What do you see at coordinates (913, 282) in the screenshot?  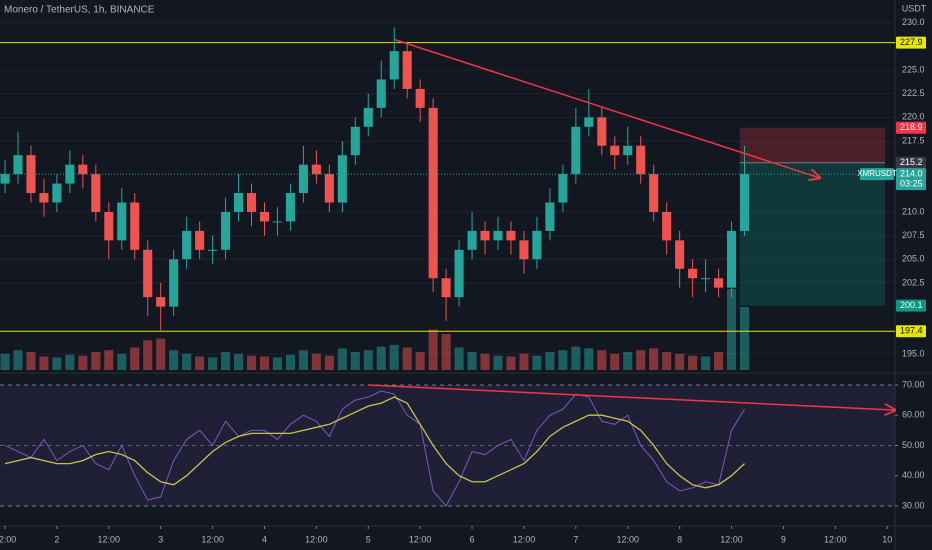 I see `y-tick-label: 202.5` at bounding box center [913, 282].